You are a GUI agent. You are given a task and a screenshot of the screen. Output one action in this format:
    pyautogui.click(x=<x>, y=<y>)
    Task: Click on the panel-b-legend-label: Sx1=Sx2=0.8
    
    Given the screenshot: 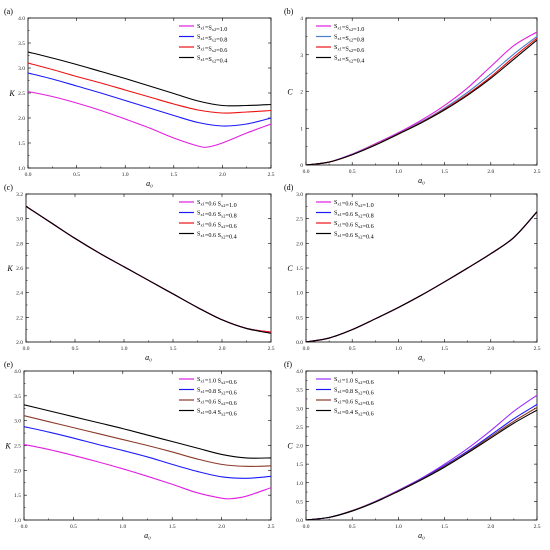 What is the action you would take?
    pyautogui.click(x=349, y=39)
    